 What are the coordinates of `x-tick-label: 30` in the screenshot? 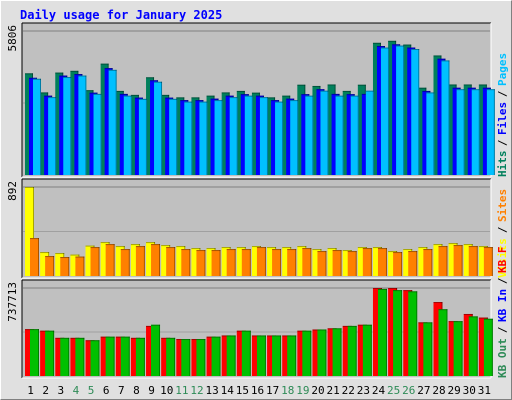 It's located at (469, 390).